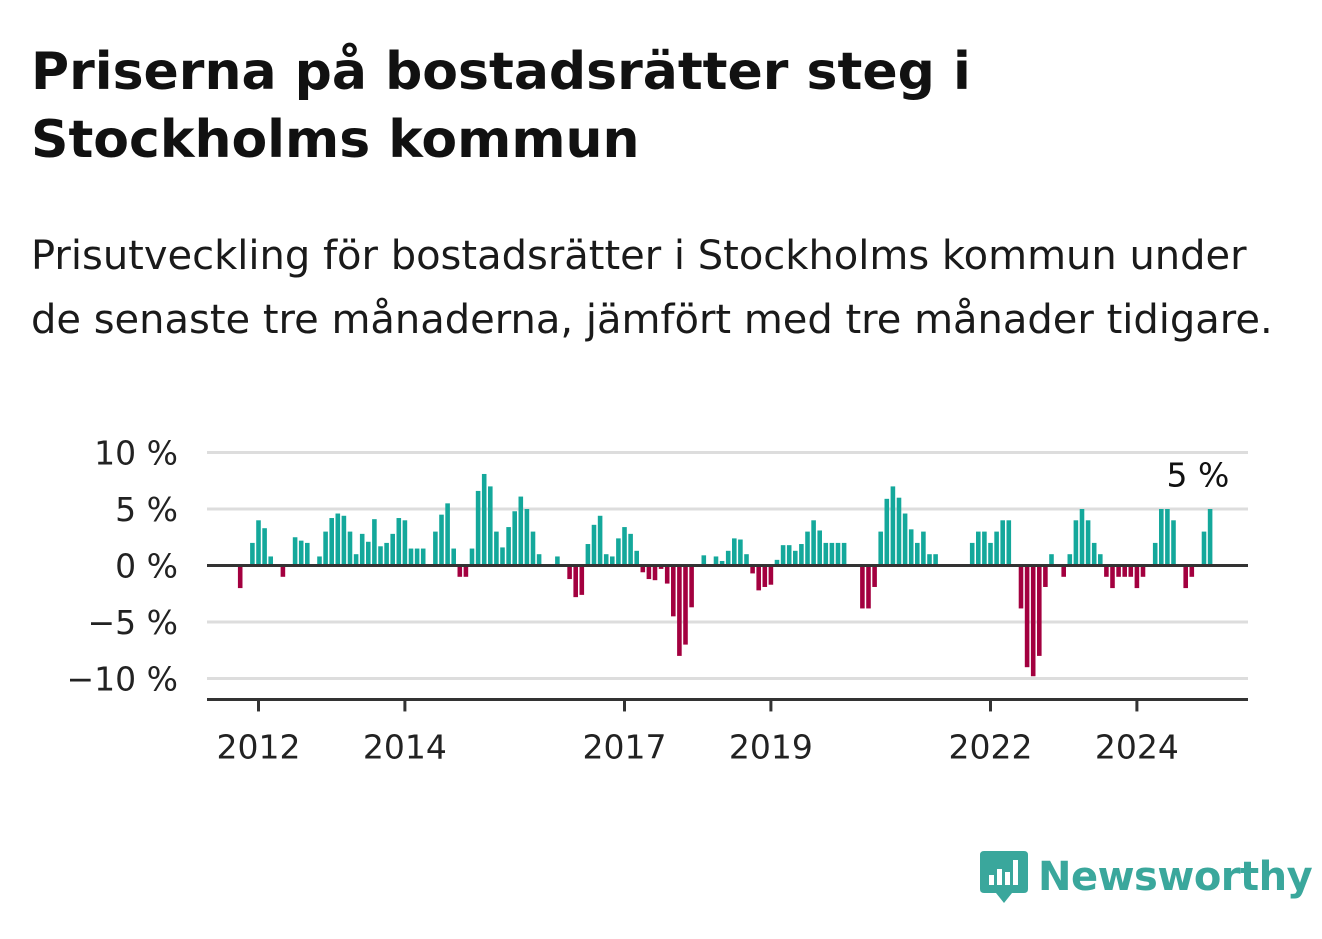 Image resolution: width=1322 pixels, height=939 pixels. I want to click on y-tick-label: 10 %, so click(136, 453).